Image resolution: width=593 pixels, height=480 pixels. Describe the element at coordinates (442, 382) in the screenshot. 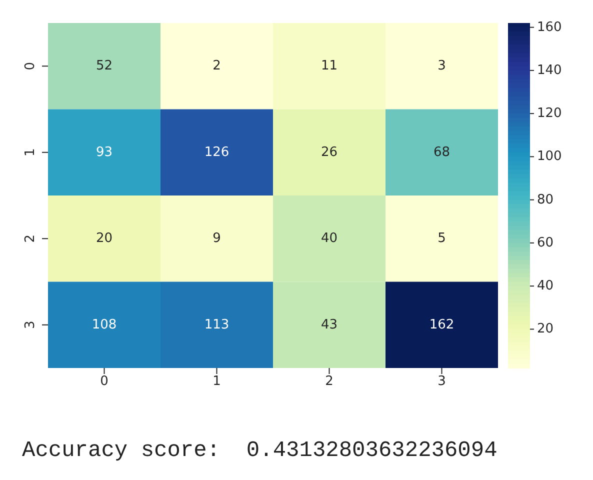

I see `x-tick-label: 3` at that location.